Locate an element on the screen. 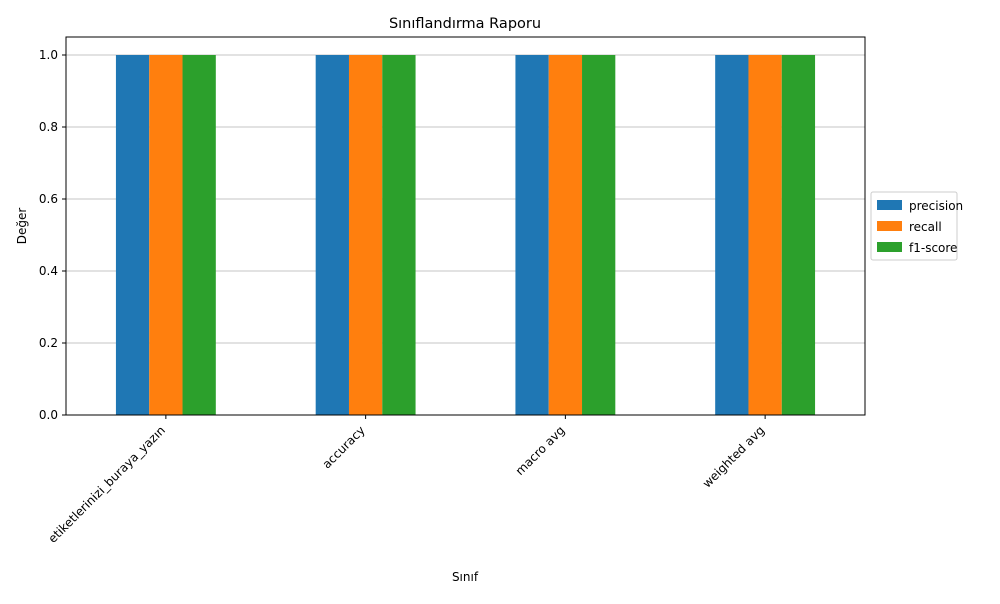 Image resolution: width=1000 pixels, height=604 pixels. legend-swatch-precision is located at coordinates (889, 205).